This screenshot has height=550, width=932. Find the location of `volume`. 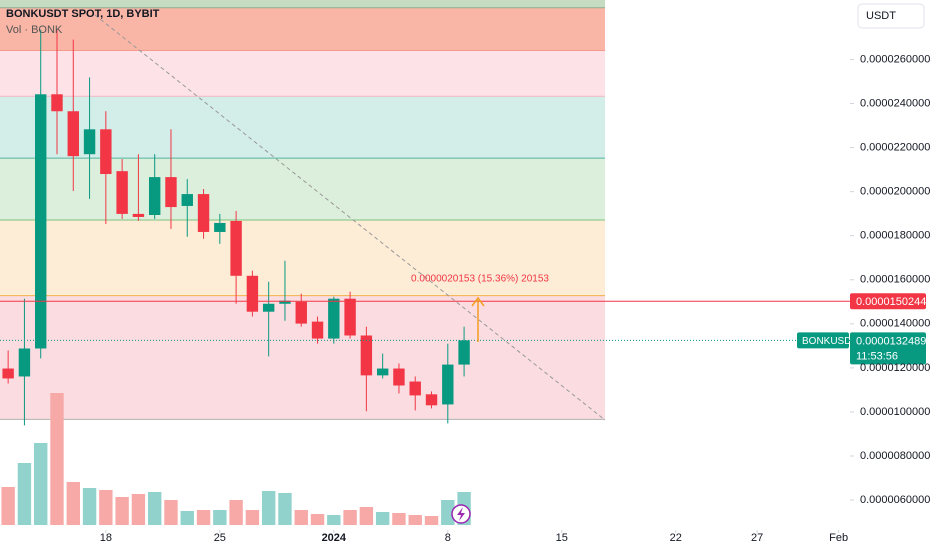

volume is located at coordinates (236, 459).